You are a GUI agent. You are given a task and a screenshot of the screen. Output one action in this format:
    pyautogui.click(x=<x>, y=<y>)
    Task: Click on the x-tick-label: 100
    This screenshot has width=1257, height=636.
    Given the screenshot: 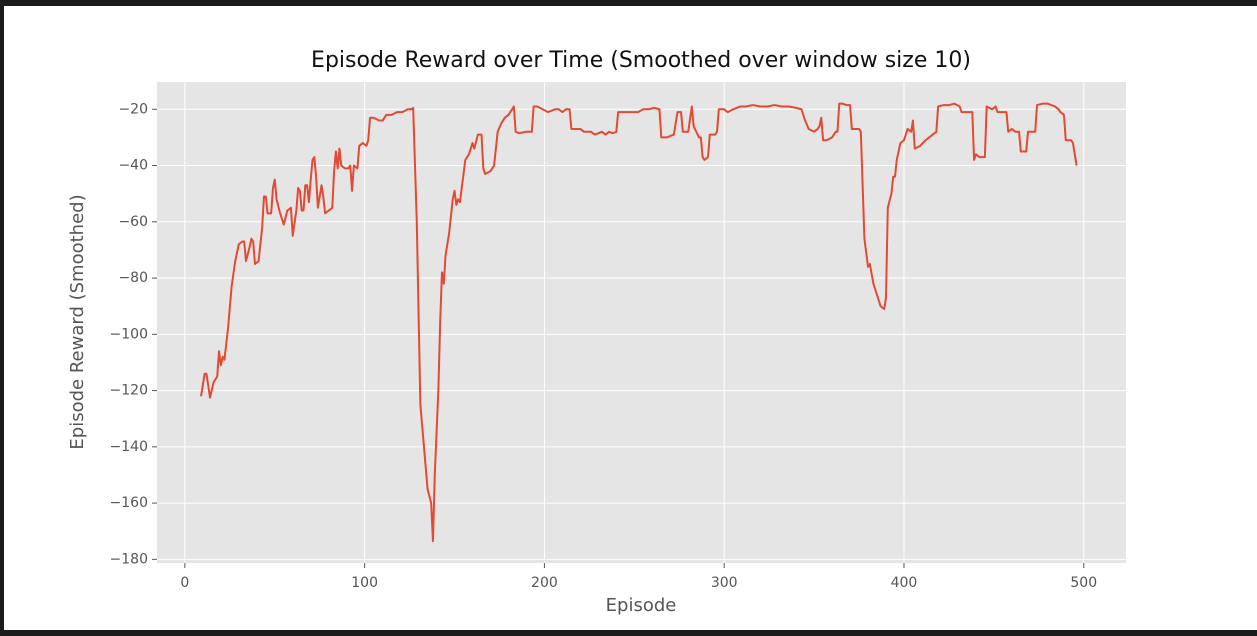 What is the action you would take?
    pyautogui.click(x=364, y=583)
    